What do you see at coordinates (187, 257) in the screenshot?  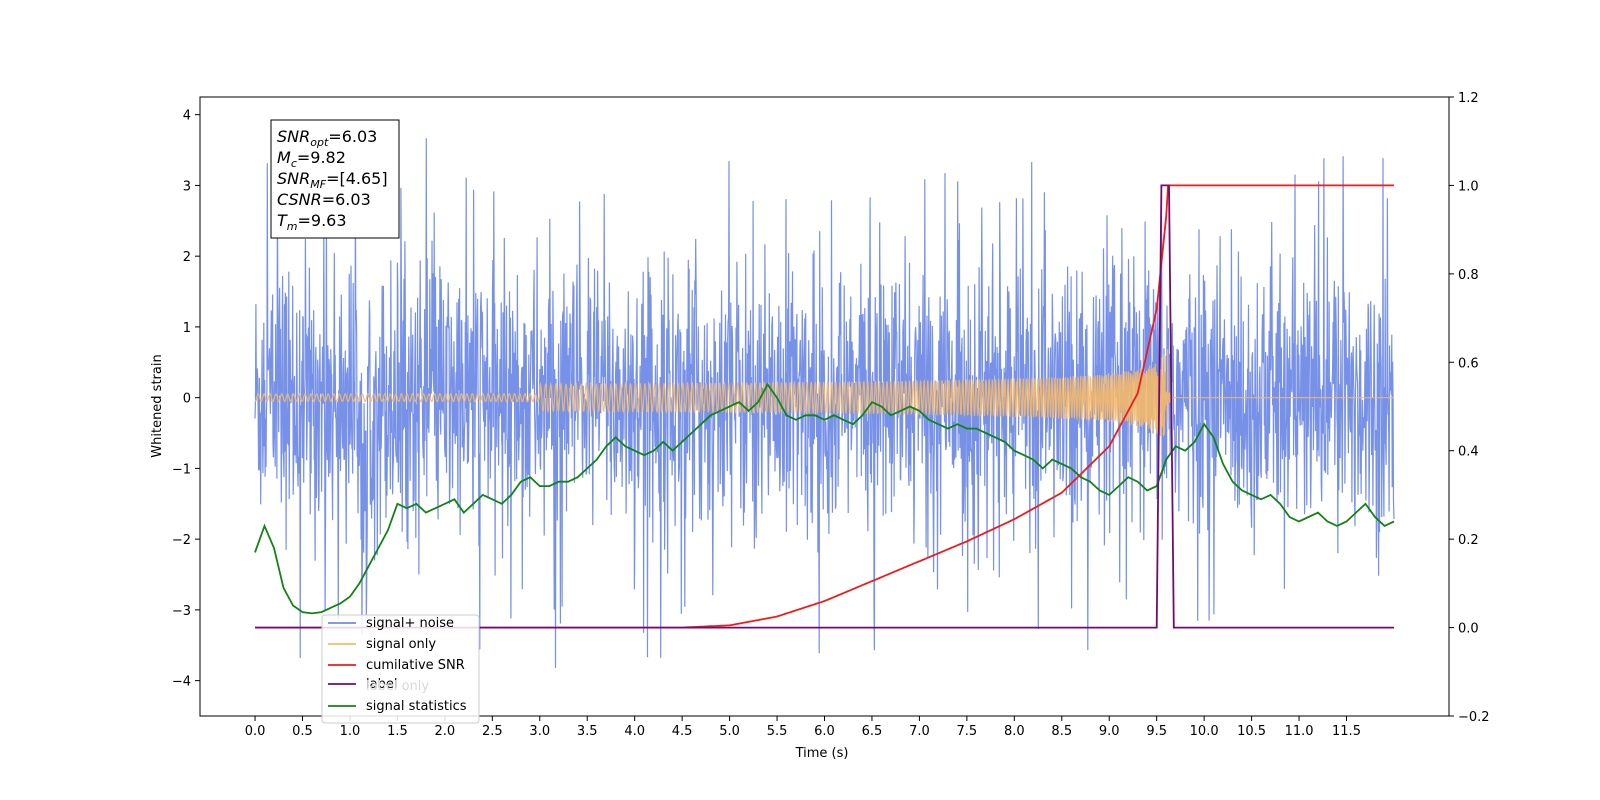 I see `y-tick-label-left: 2` at bounding box center [187, 257].